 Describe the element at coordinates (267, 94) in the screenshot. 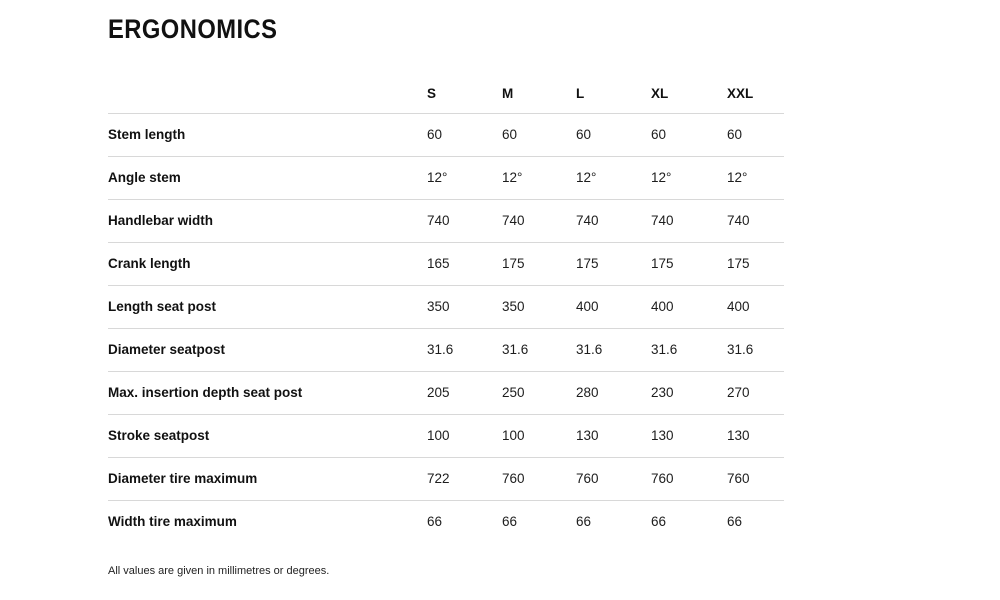

I see `header-cell-empty` at that location.